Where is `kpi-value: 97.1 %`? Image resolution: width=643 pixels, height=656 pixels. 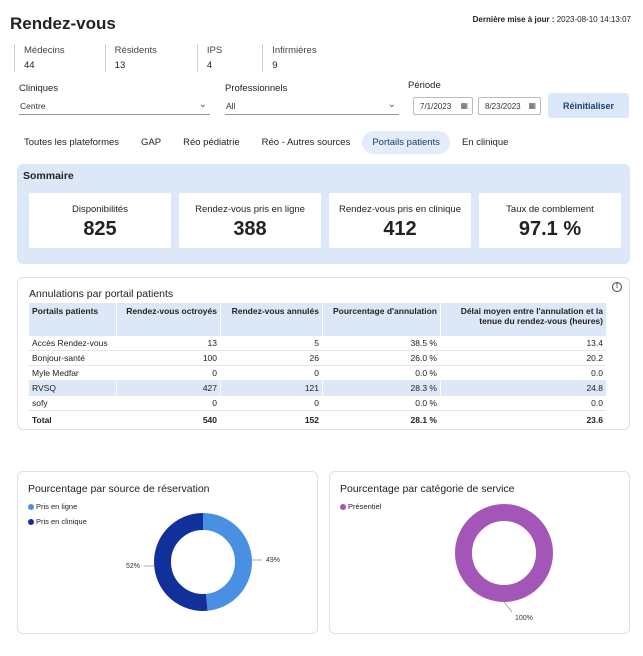
kpi-value: 97.1 % is located at coordinates (550, 229).